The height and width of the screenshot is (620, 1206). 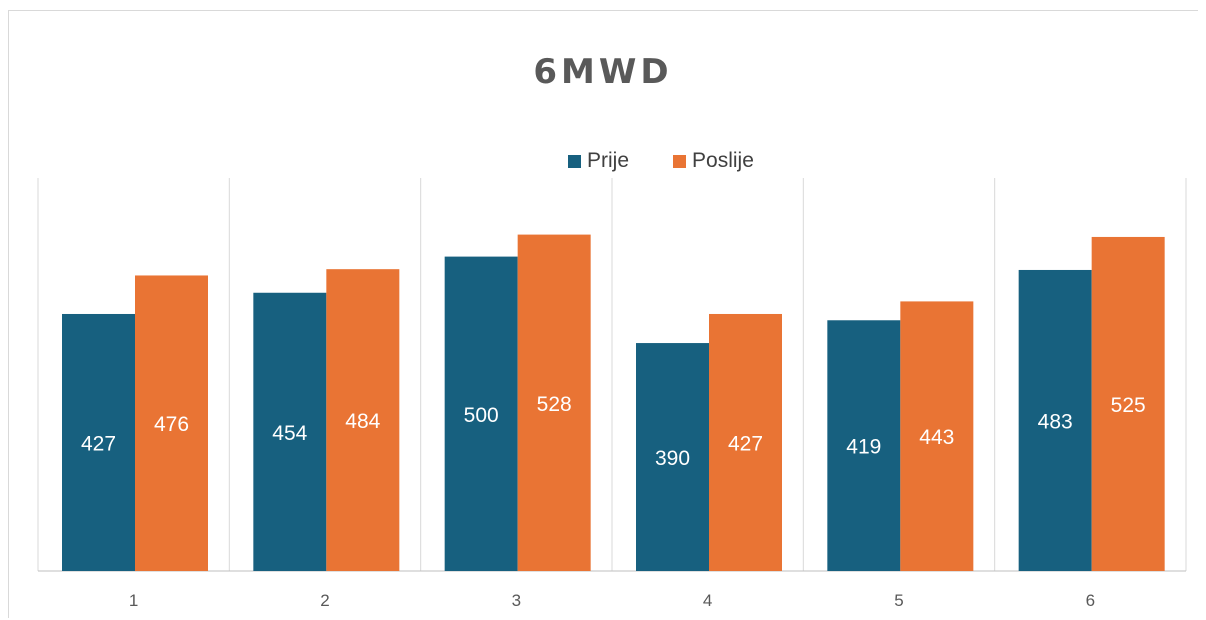 What do you see at coordinates (516, 600) in the screenshot?
I see `x-tick-label-3: 3` at bounding box center [516, 600].